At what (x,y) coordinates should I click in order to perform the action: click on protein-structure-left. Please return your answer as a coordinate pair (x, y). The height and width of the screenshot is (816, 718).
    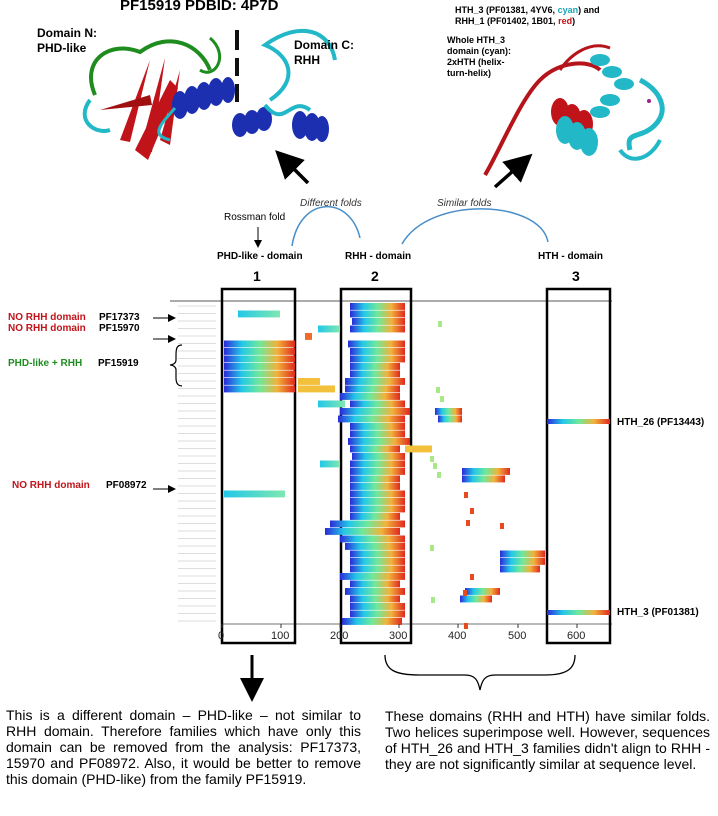
    Looking at the image, I should click on (209, 94).